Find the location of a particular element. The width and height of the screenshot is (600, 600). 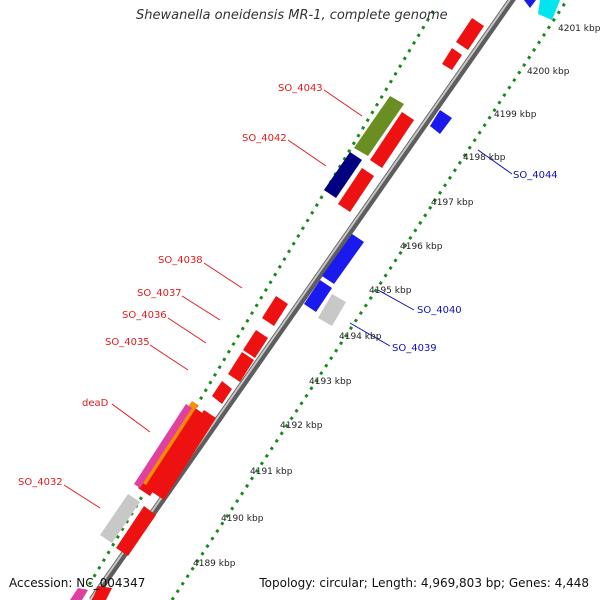

gene-magenta-block is located at coordinates (163, 446).